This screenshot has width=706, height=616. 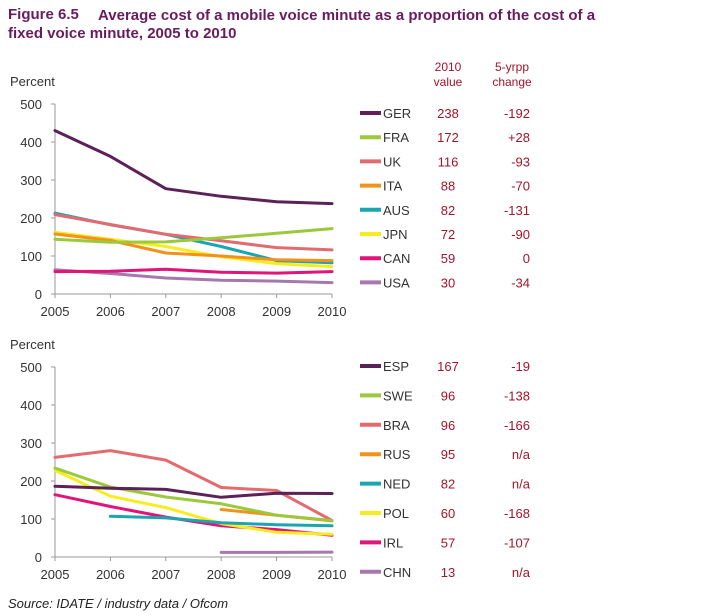 I want to click on panel2-y-tick-label: 200, so click(x=31, y=481).